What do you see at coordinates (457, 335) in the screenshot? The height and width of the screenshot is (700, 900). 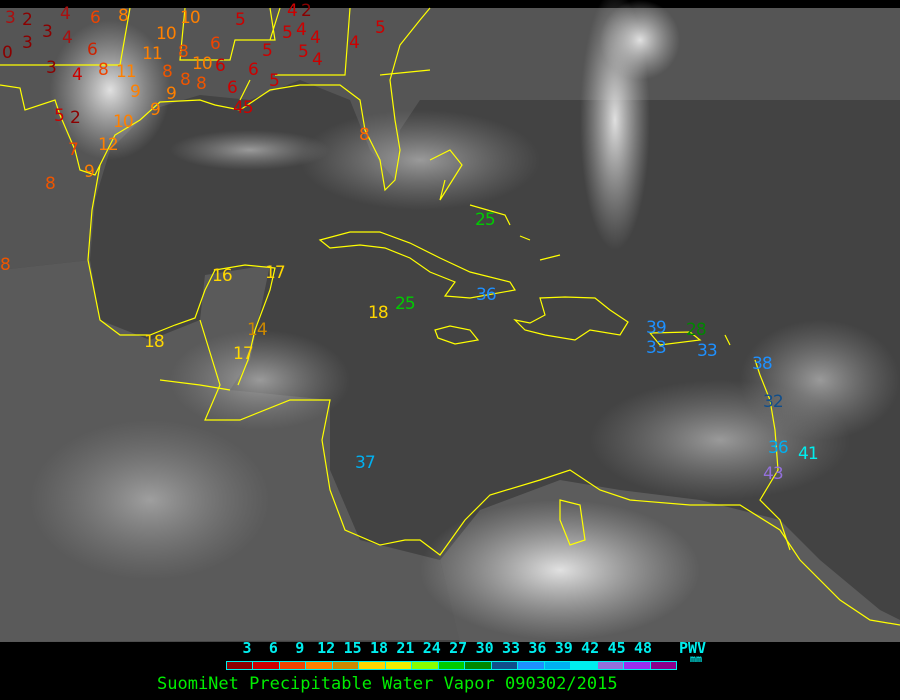 I see `jamaica-outline` at bounding box center [457, 335].